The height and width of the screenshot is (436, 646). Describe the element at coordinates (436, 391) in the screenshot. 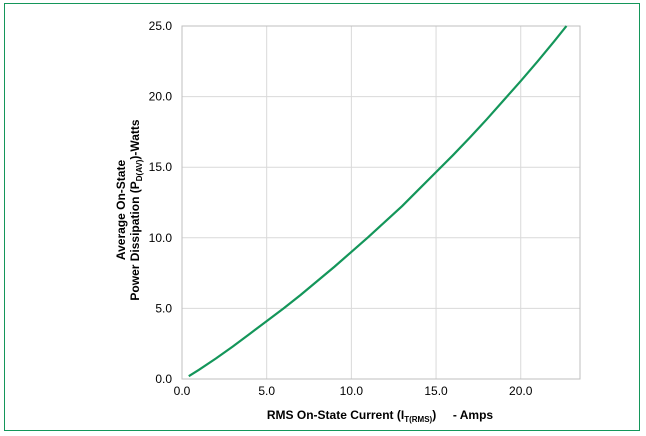

I see `x-tick-label: 15.0` at that location.